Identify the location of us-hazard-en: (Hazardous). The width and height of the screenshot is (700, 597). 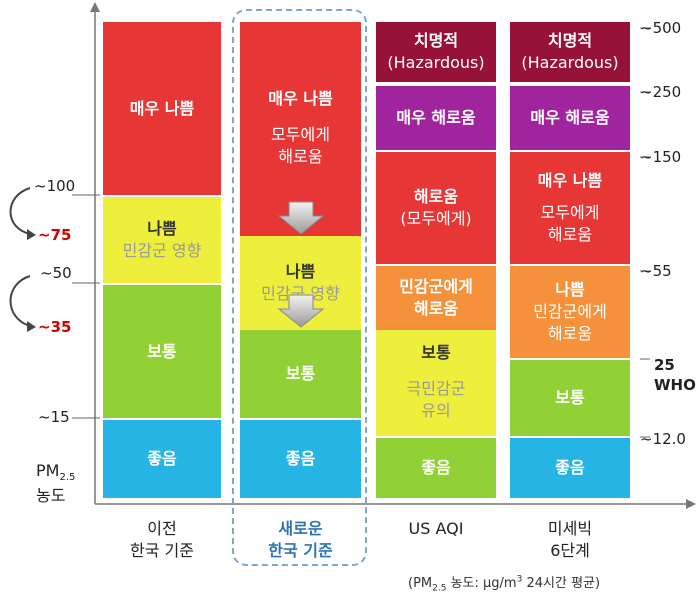
(436, 62).